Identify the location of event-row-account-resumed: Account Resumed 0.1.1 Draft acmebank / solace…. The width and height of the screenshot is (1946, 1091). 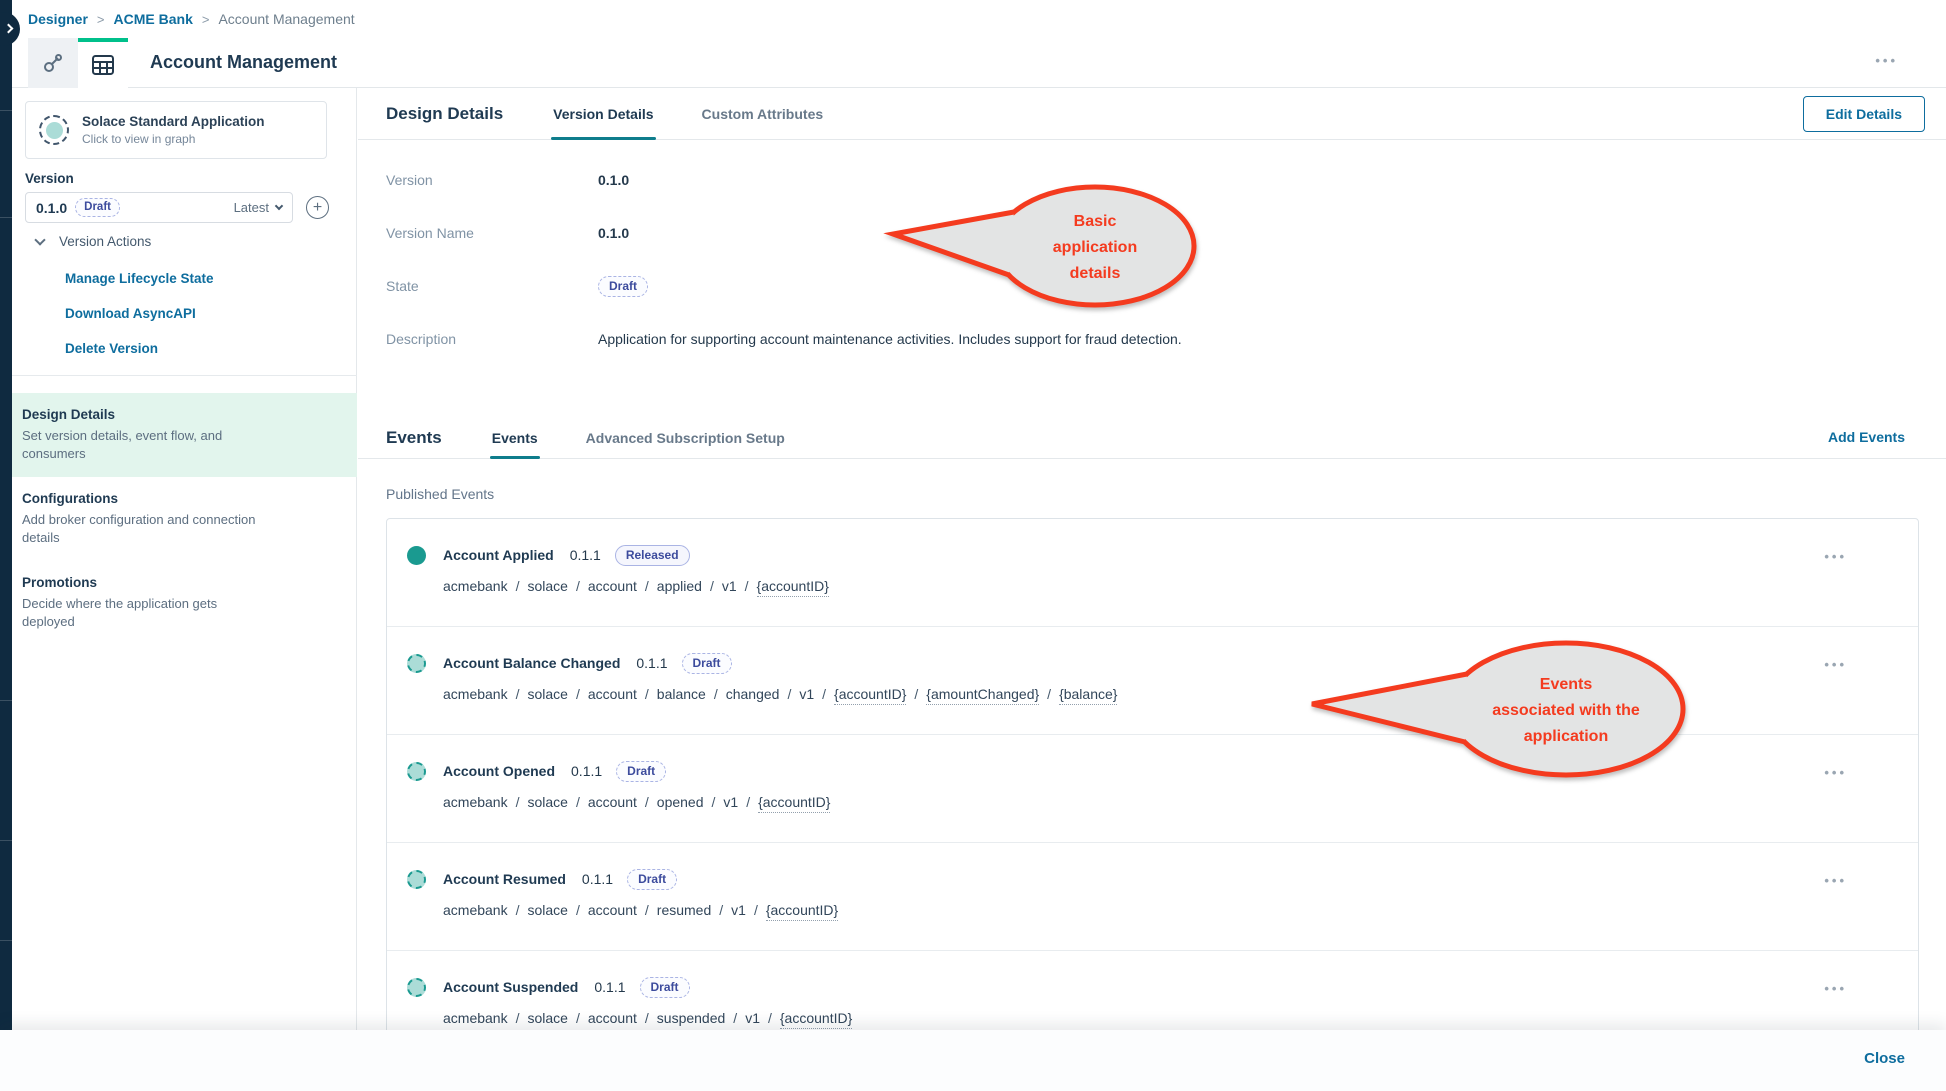
(1152, 896).